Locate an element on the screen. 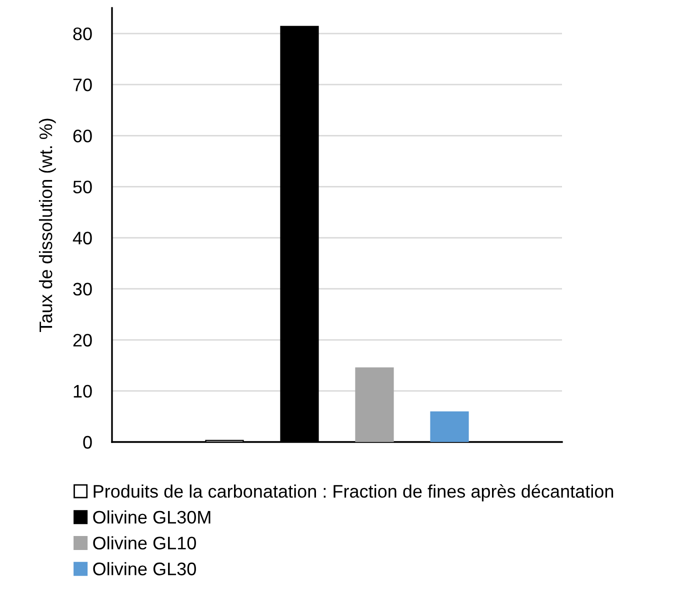  legend-label: Olivine GL30 is located at coordinates (144, 569).